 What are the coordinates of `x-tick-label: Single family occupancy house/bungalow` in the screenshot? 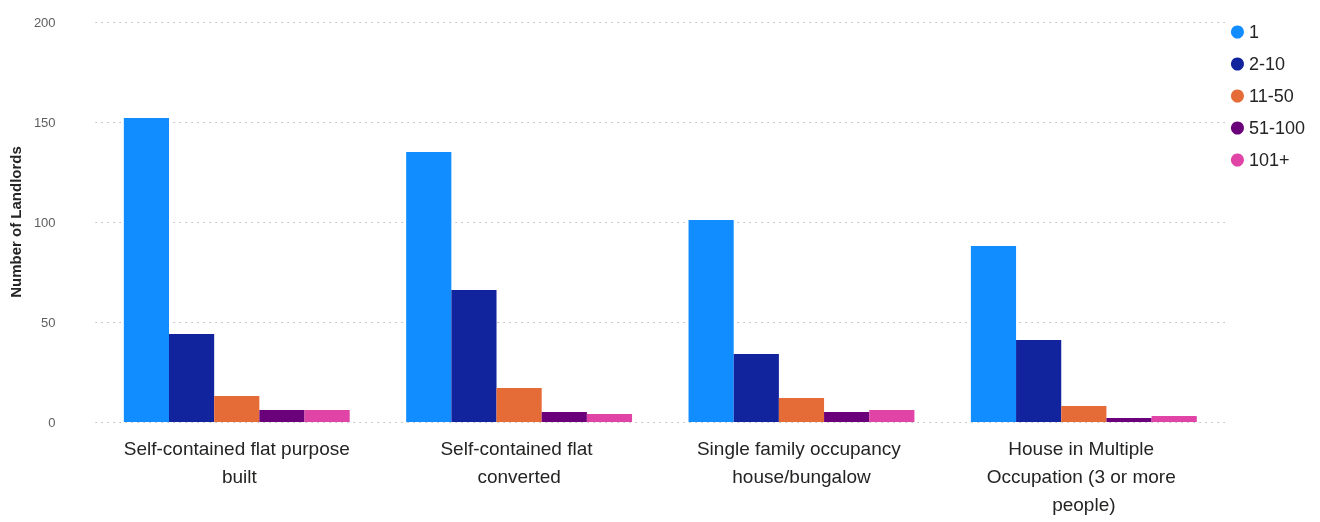 It's located at (801, 462).